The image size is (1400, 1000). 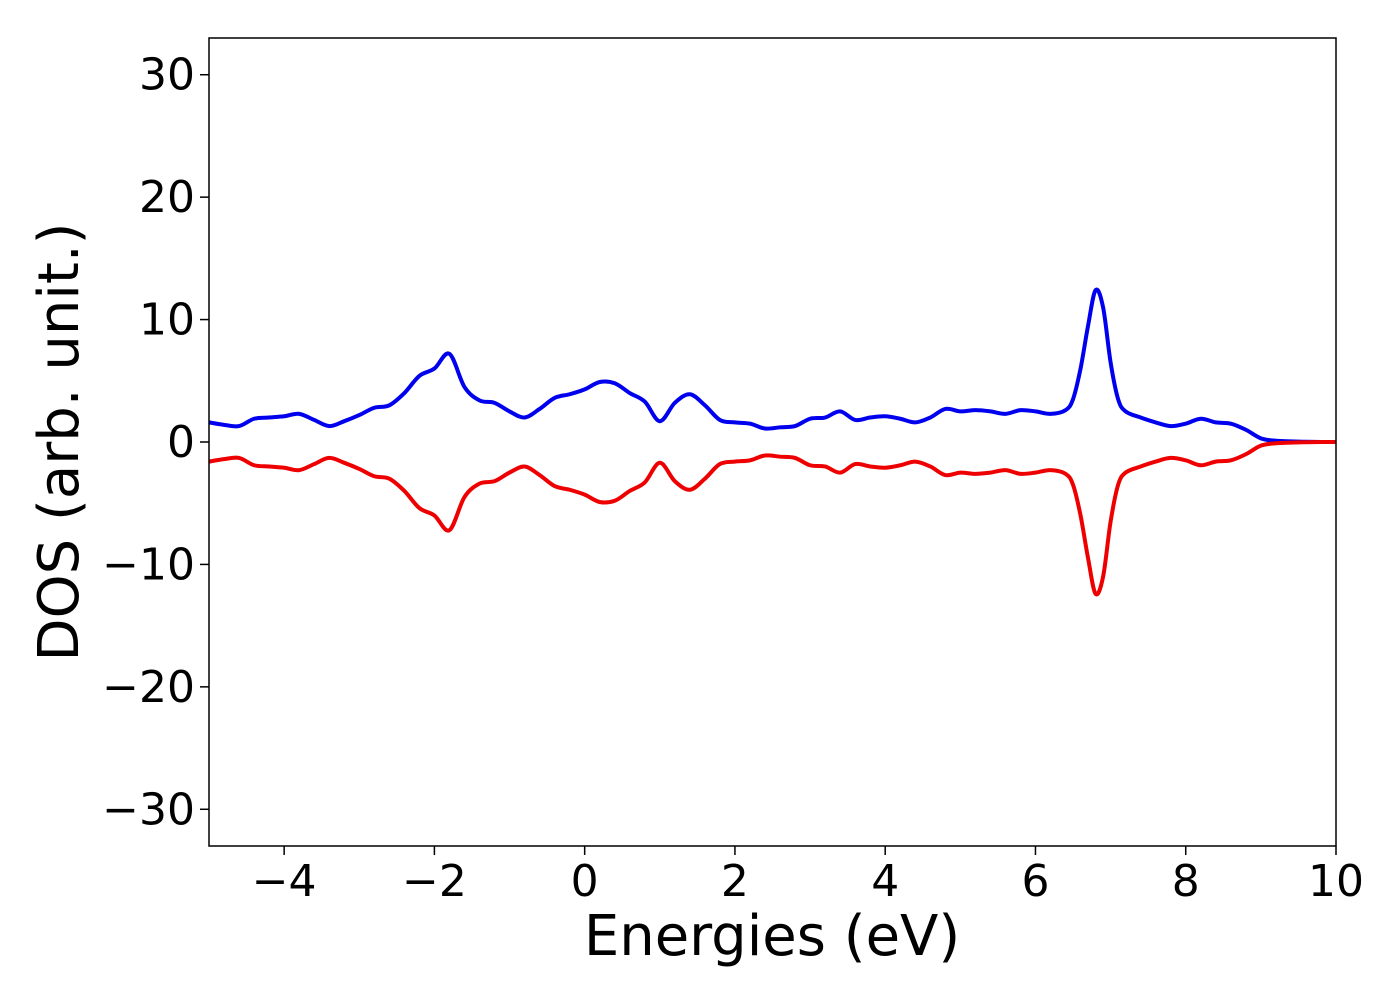 I want to click on y-tick-label: −30, so click(x=148, y=809).